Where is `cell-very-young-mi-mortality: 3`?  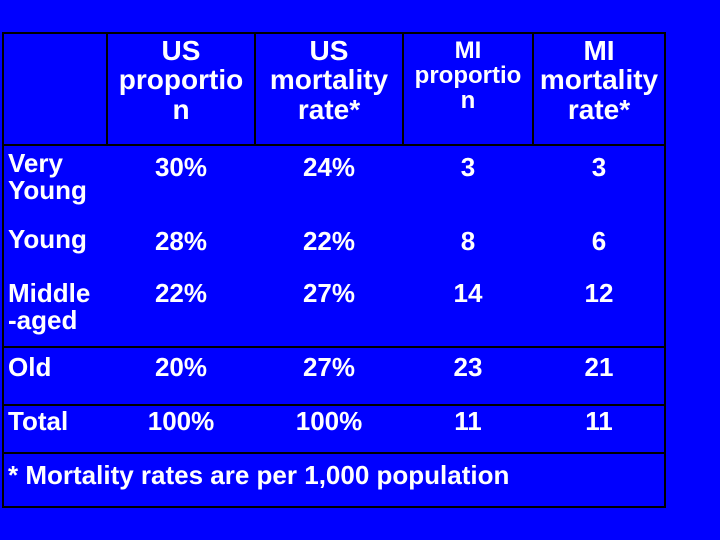 cell-very-young-mi-mortality: 3 is located at coordinates (599, 167).